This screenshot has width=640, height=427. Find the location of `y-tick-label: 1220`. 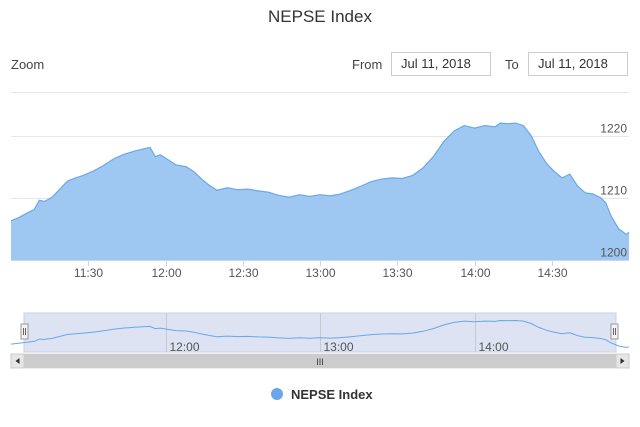

y-tick-label: 1220 is located at coordinates (613, 129).